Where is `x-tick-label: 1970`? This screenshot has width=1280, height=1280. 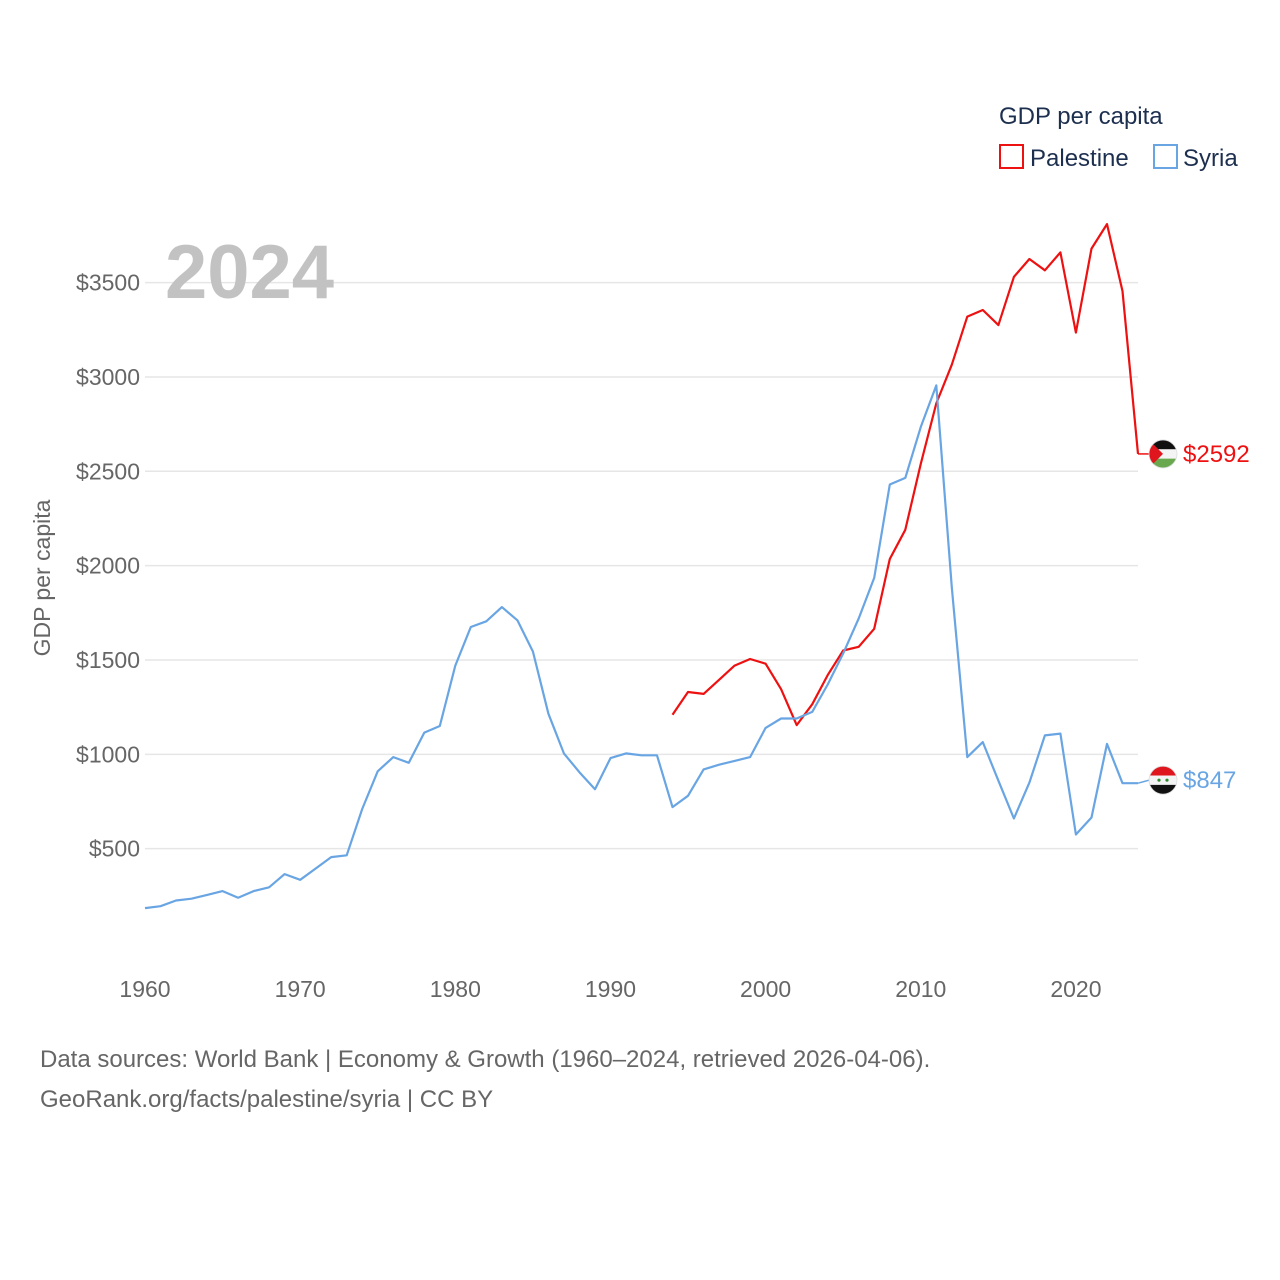
x-tick-label: 1970 is located at coordinates (300, 989).